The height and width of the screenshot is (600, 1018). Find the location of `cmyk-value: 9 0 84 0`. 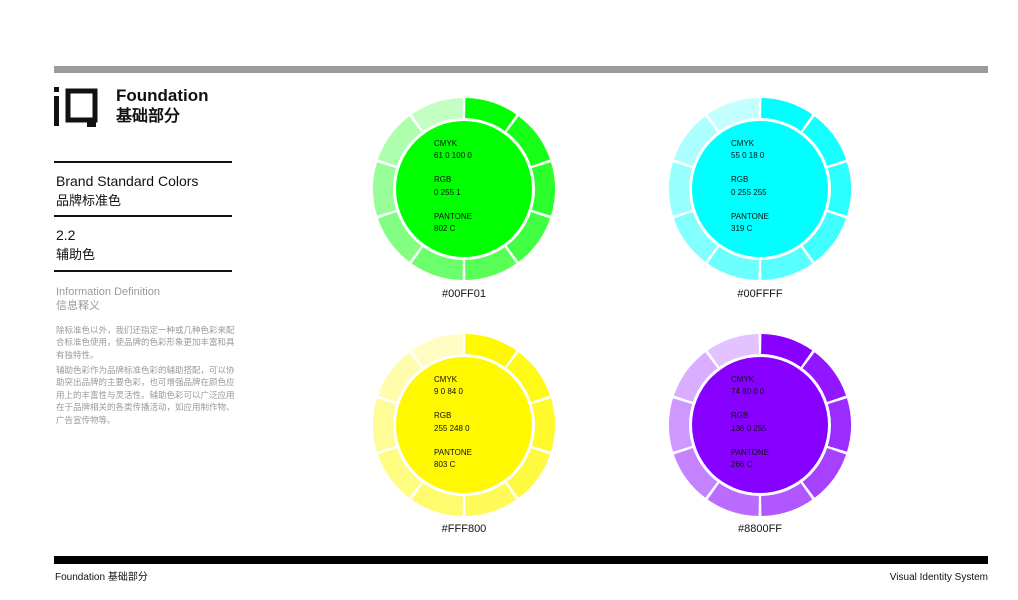

cmyk-value: 9 0 84 0 is located at coordinates (448, 392).